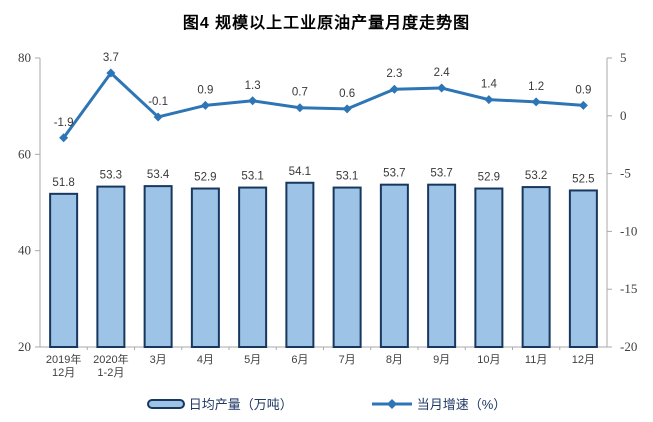 Image resolution: width=653 pixels, height=422 pixels. Describe the element at coordinates (158, 102) in the screenshot. I see `line-value-label: -0.1` at that location.